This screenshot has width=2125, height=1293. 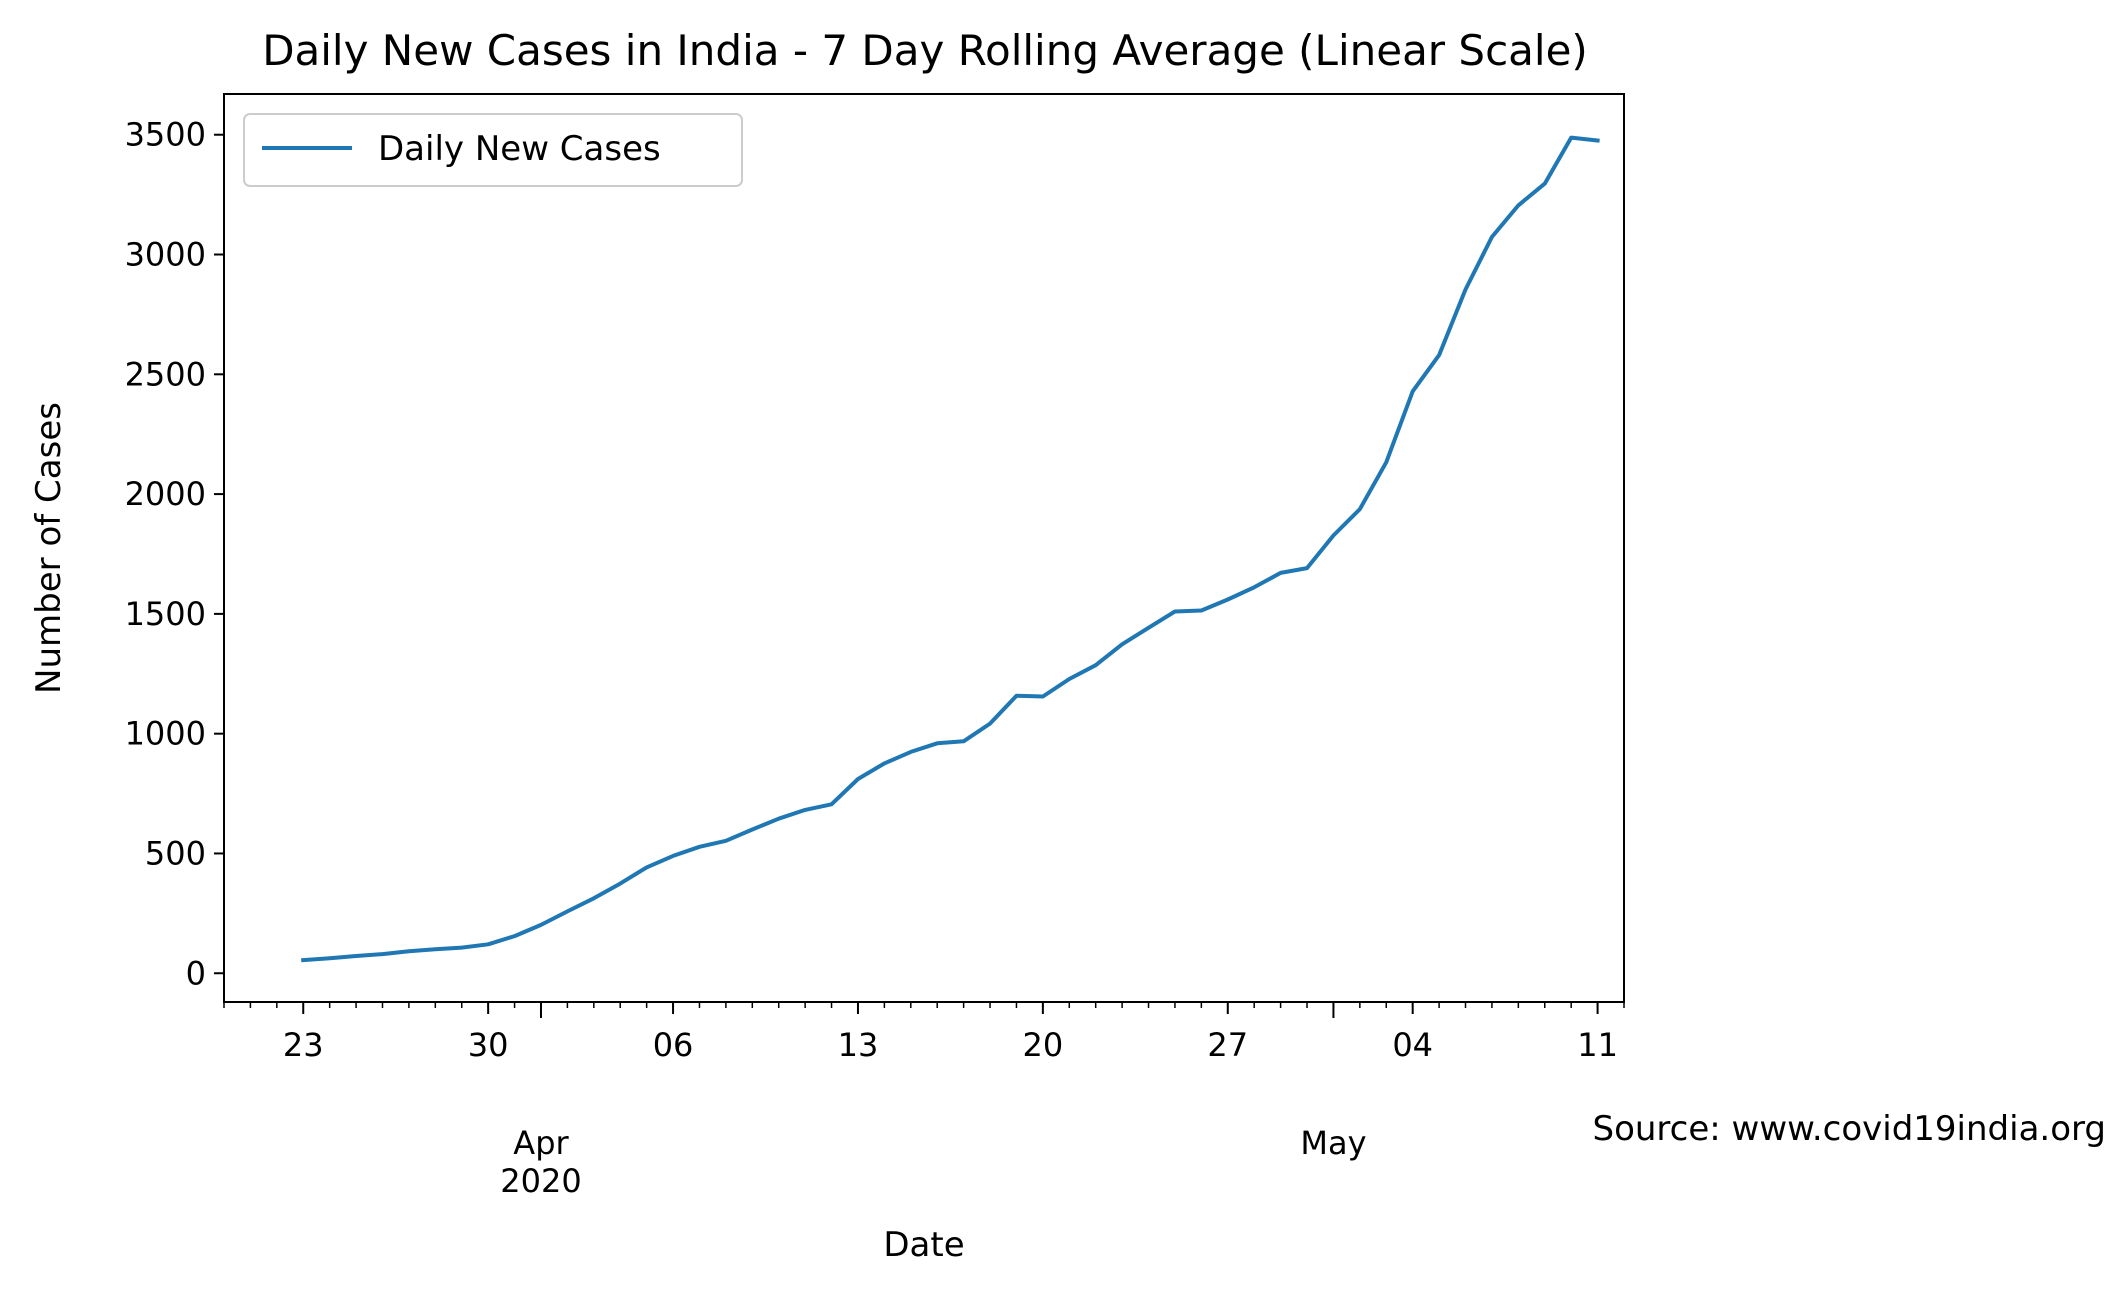 I want to click on y-tick-label: 1500, so click(x=165, y=614).